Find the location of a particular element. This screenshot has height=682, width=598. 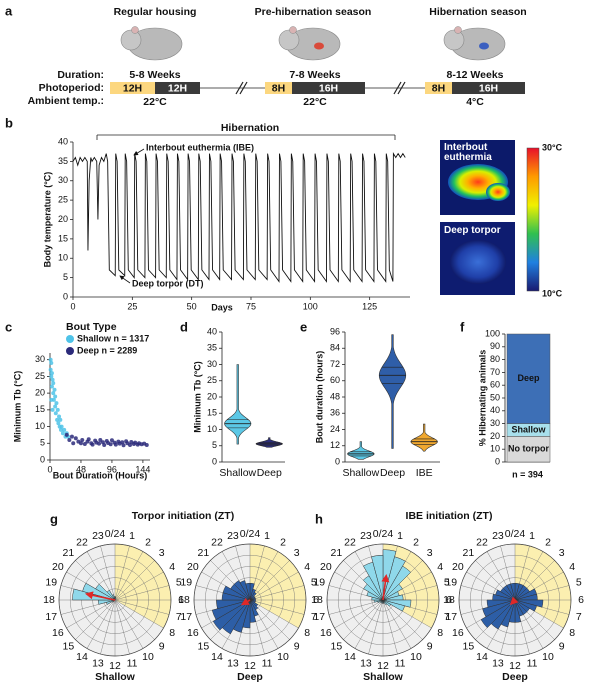

y-tick-label: 15 is located at coordinates (40, 409).